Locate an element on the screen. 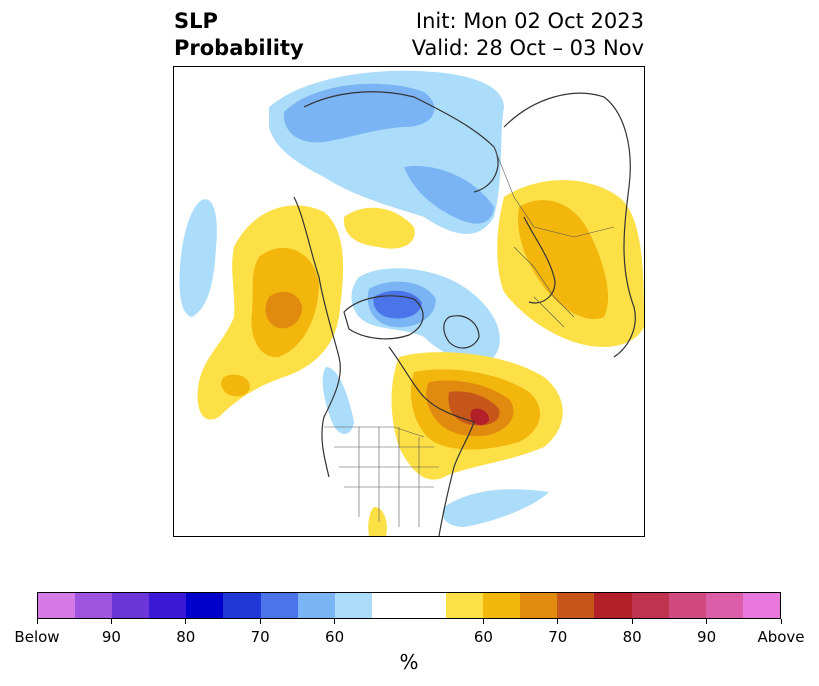 This screenshot has height=686, width=819. coastline-north-america-west is located at coordinates (317, 337).